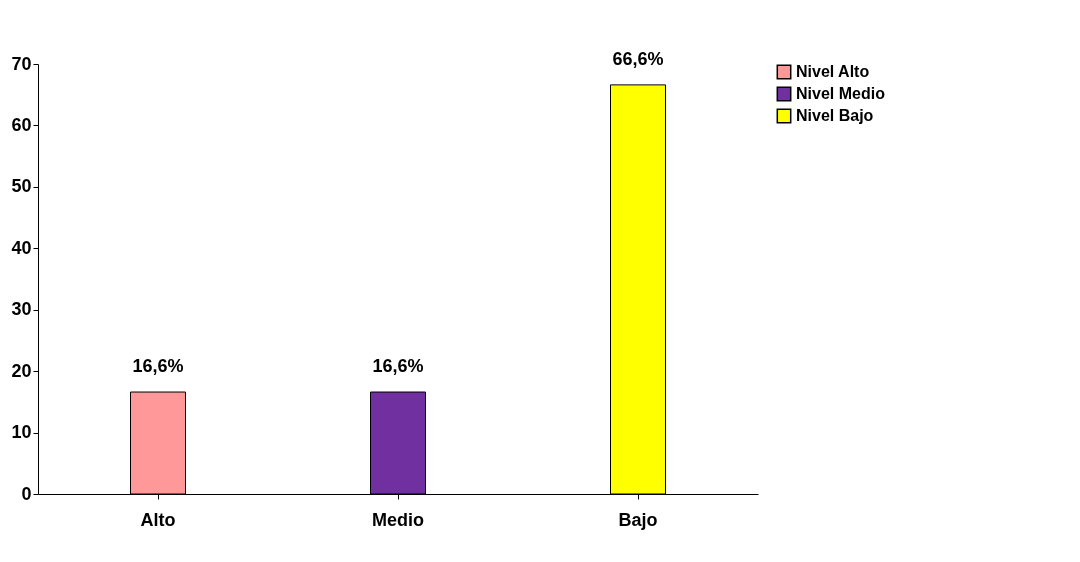 The width and height of the screenshot is (1080, 562). What do you see at coordinates (158, 519) in the screenshot?
I see `x-tick-label: Alto` at bounding box center [158, 519].